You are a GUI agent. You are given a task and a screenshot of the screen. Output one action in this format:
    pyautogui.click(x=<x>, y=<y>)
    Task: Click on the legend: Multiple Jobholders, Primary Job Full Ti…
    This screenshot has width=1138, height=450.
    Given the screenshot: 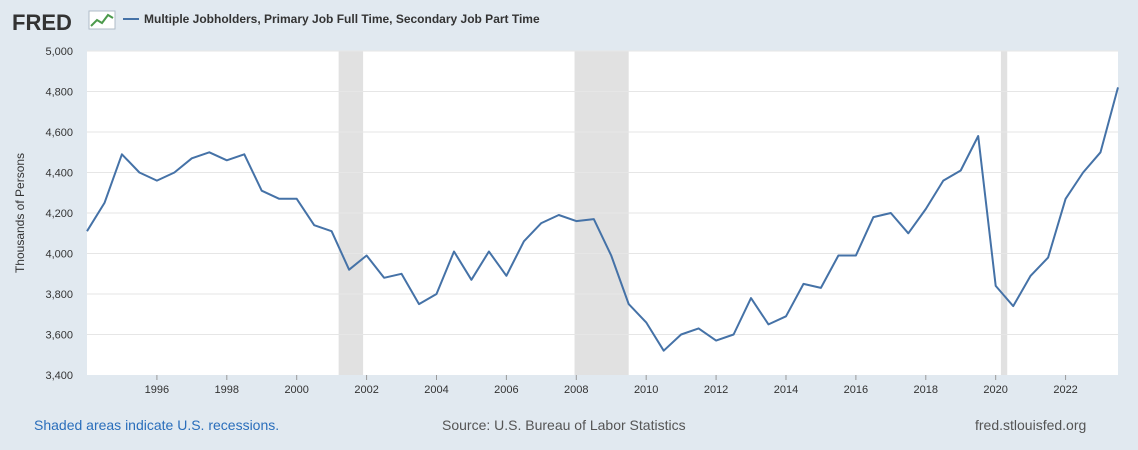 What is the action you would take?
    pyautogui.click(x=331, y=19)
    